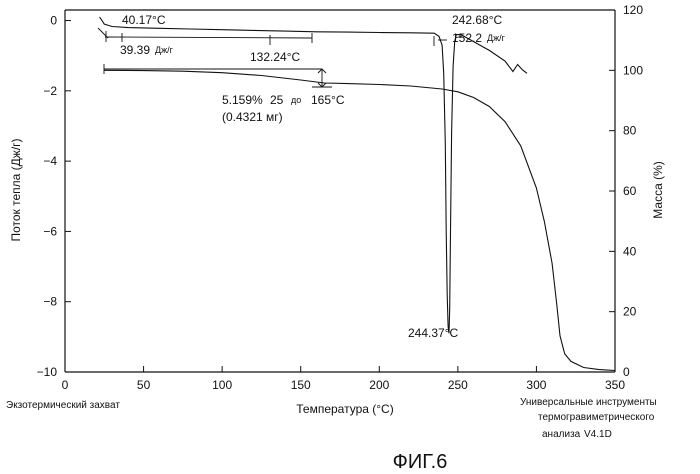  Describe the element at coordinates (633, 10) in the screenshot. I see `right-y-tick-label: 120` at that location.